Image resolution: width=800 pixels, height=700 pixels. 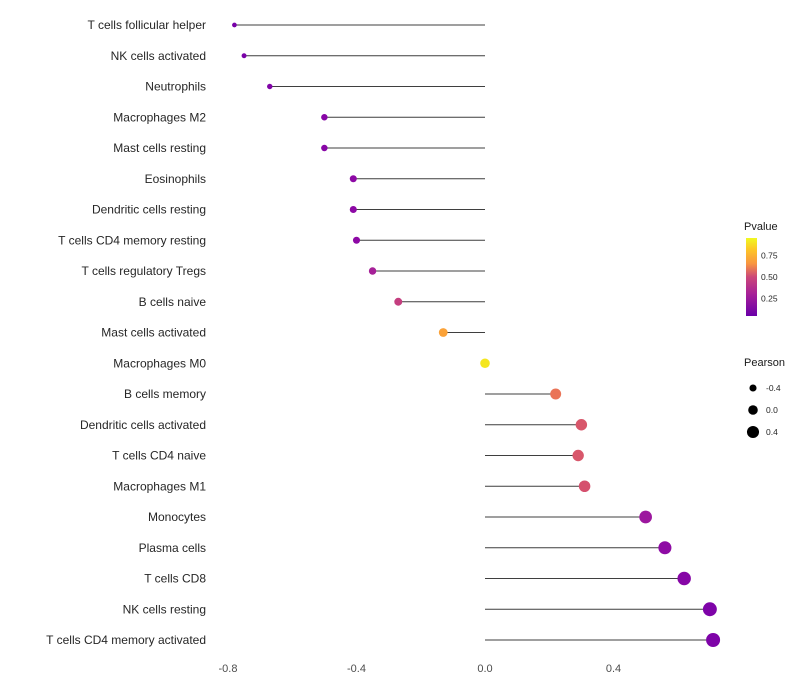 What do you see at coordinates (484, 669) in the screenshot?
I see `x-tick-label: 0.0` at bounding box center [484, 669].